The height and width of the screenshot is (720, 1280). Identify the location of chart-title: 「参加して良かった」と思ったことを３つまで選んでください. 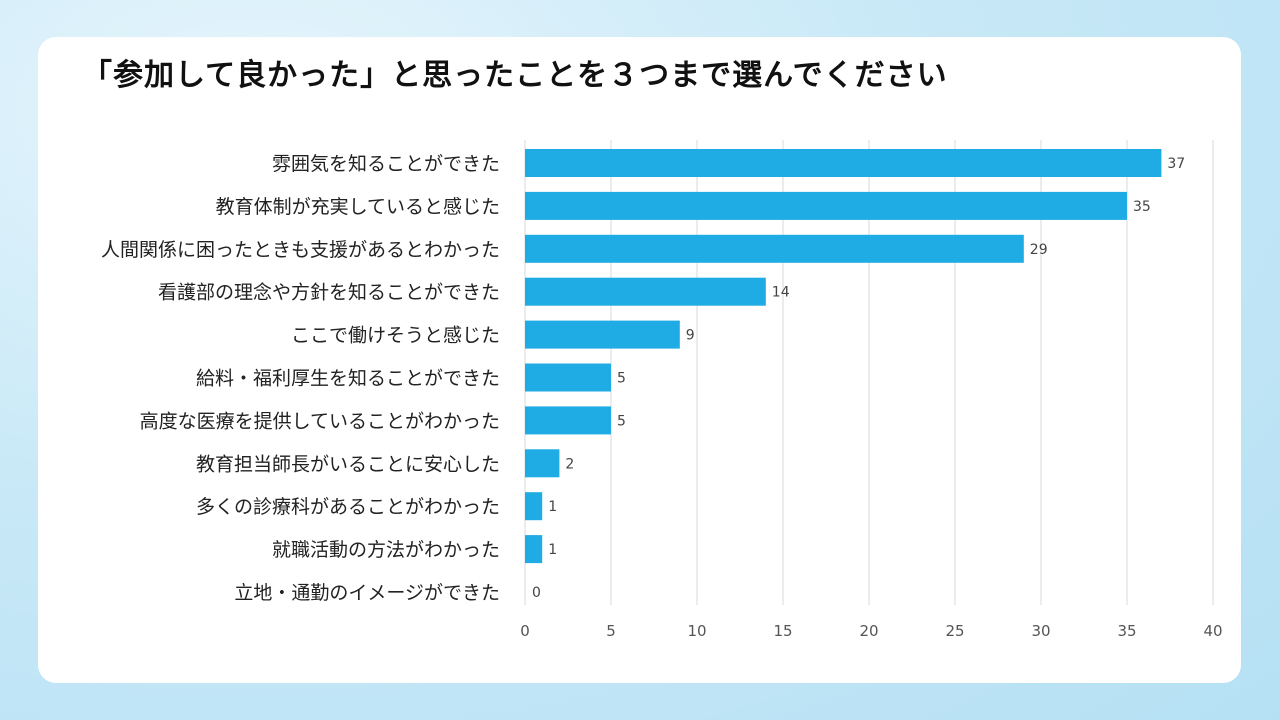
(515, 75).